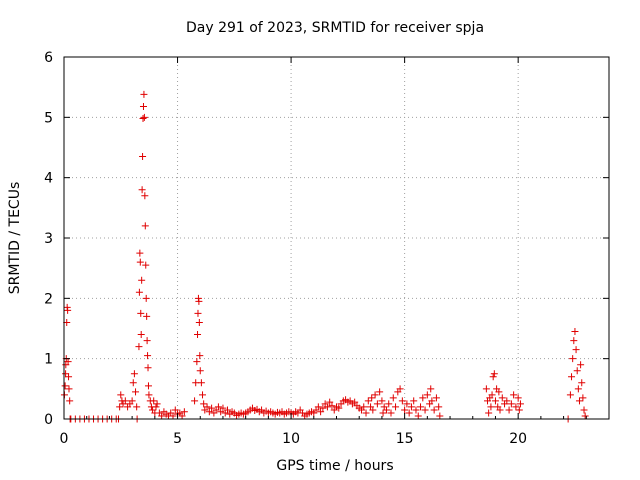 This screenshot has width=640, height=480. What do you see at coordinates (177, 439) in the screenshot?
I see `x-tick-label: 5` at bounding box center [177, 439].